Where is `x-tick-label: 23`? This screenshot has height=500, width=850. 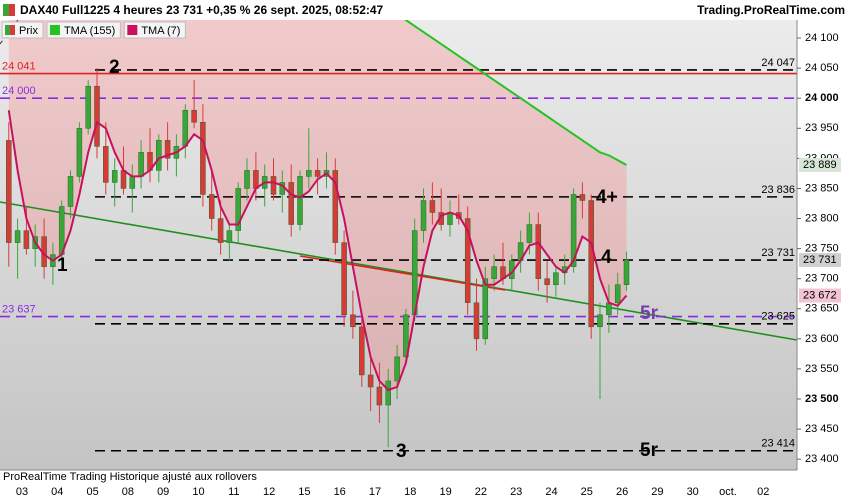
x-tick-label: 23 is located at coordinates (516, 492).